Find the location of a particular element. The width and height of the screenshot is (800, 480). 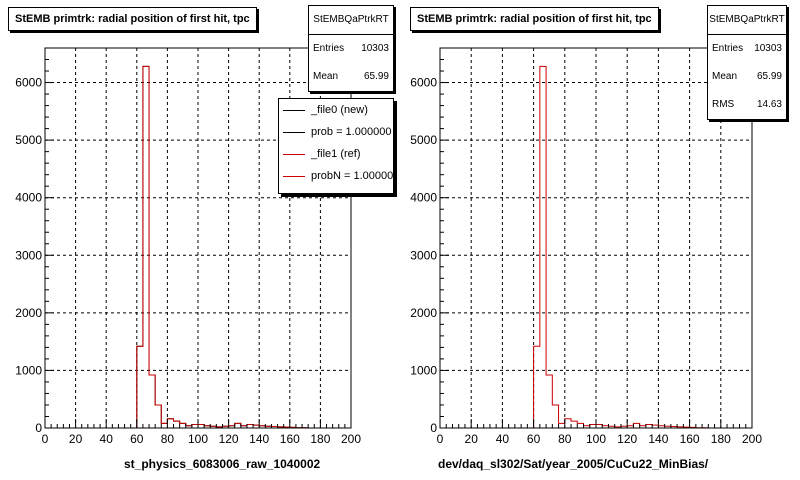

legend-label: _file0 (new) is located at coordinates (339, 110).